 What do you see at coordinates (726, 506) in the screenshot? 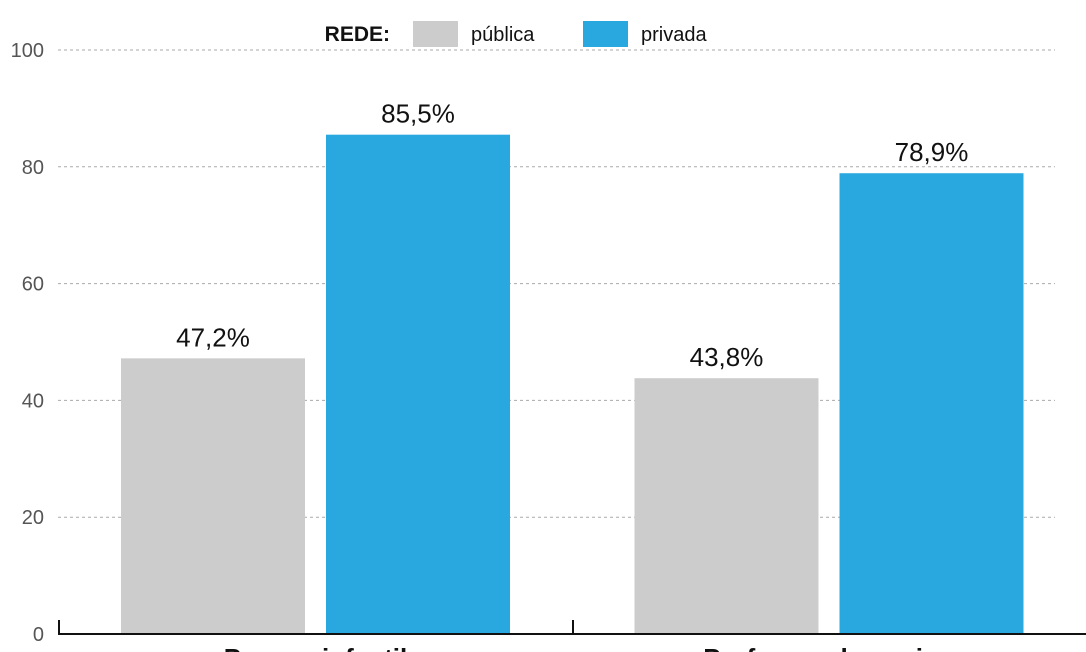
I see `bar-pública-2` at bounding box center [726, 506].